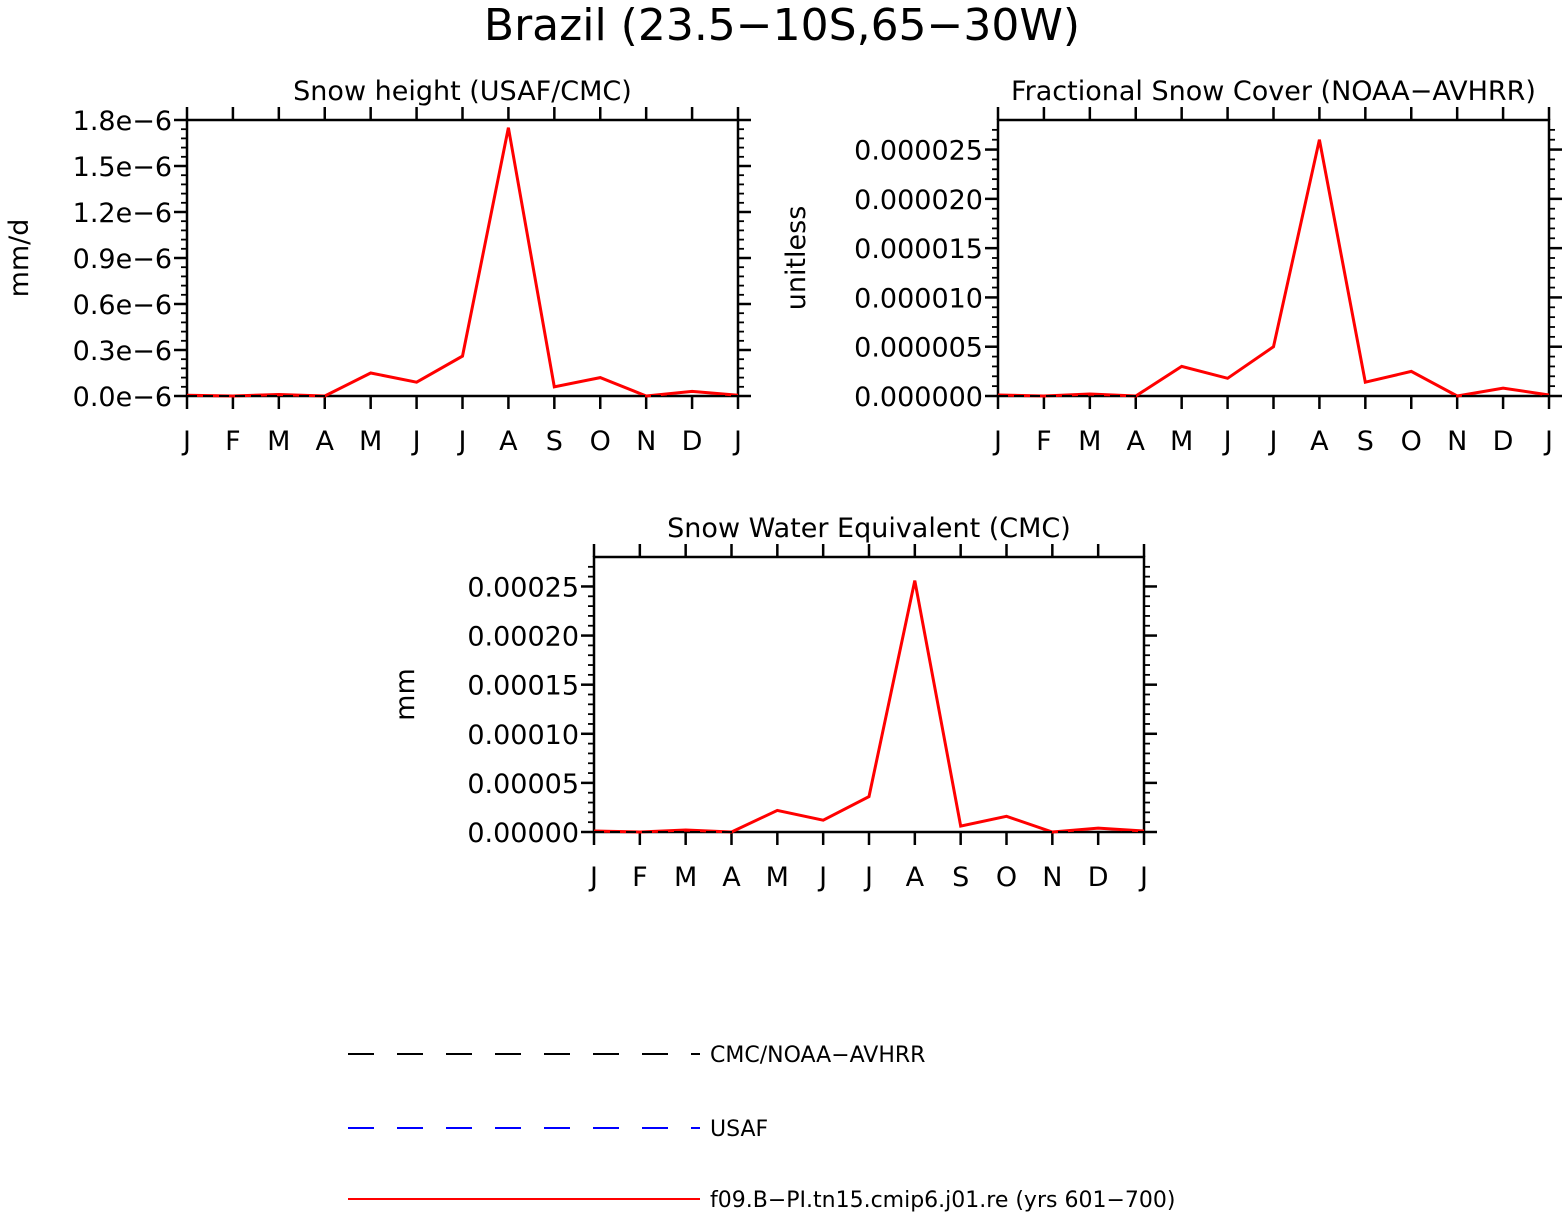 The width and height of the screenshot is (1565, 1213). Describe the element at coordinates (918, 397) in the screenshot. I see `y-tick-label: 0.000000` at that location.